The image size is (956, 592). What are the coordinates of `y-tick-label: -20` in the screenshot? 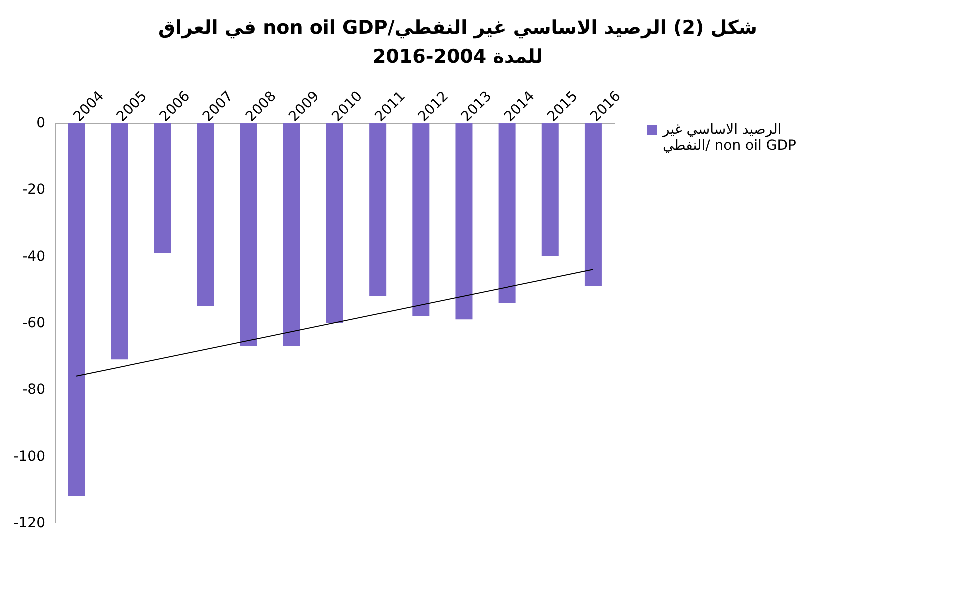 It's located at (34, 190).